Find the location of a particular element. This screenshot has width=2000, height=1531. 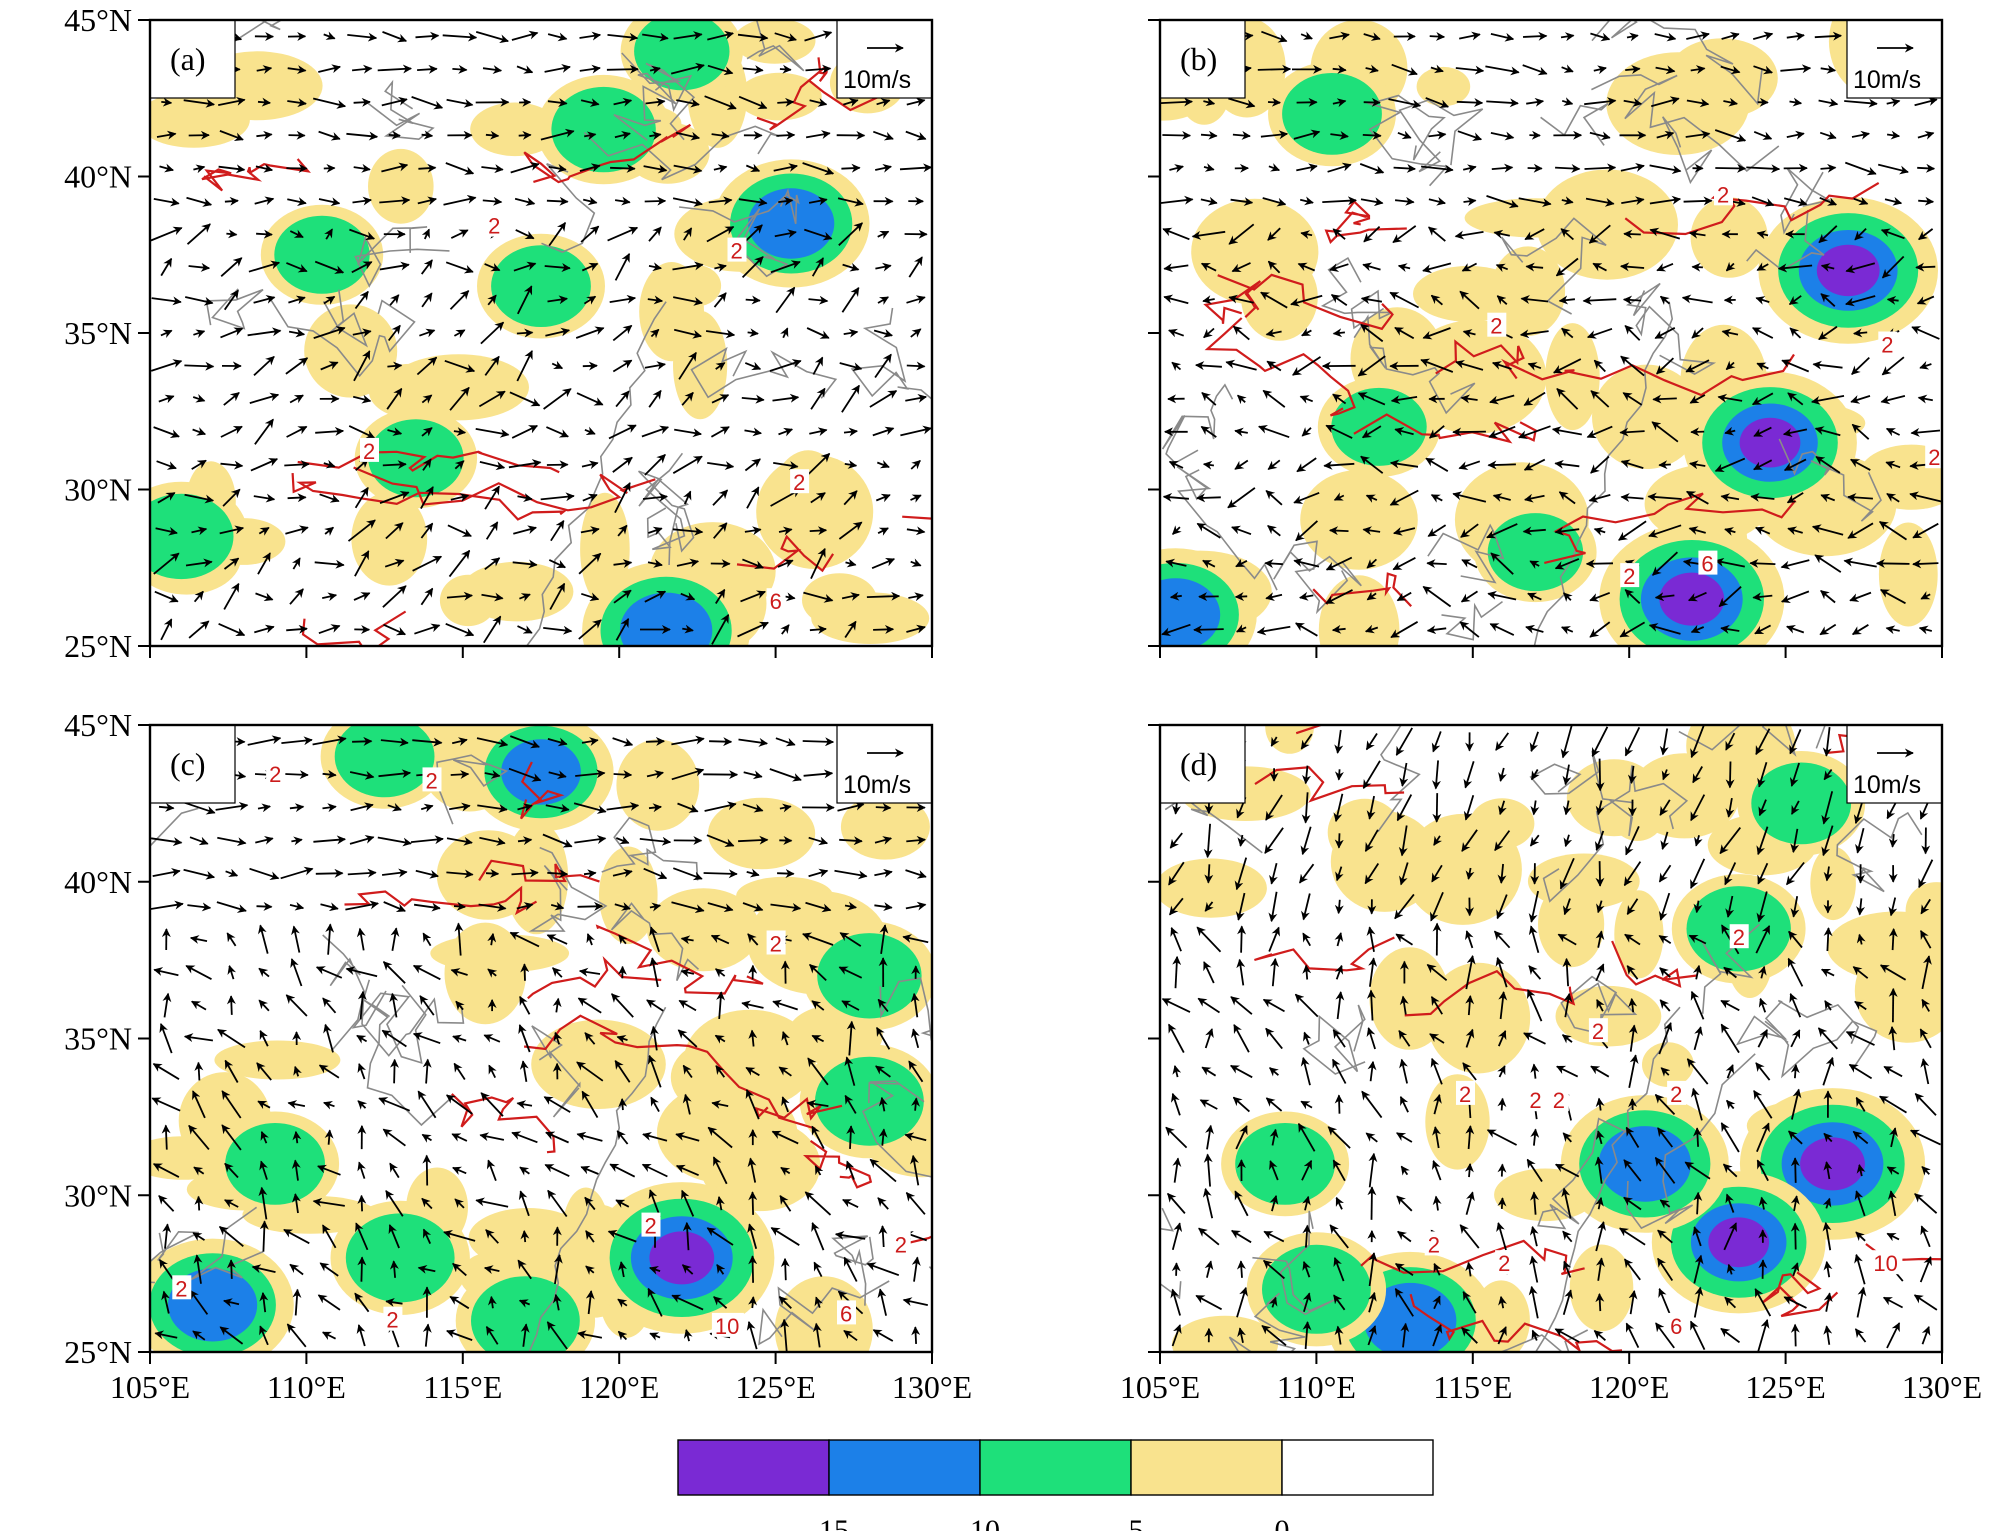

contour-line is located at coordinates (607, 153).